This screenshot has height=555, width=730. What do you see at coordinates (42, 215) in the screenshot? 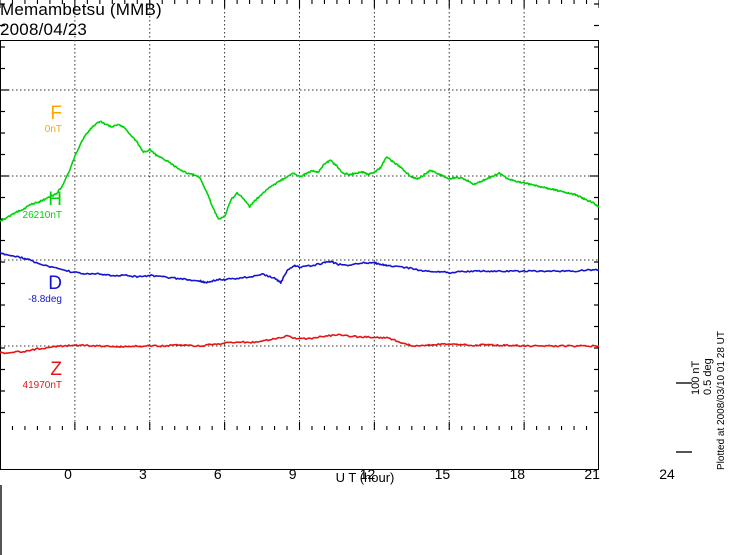
I see `component-baseline-h: 26210nT` at bounding box center [42, 215].